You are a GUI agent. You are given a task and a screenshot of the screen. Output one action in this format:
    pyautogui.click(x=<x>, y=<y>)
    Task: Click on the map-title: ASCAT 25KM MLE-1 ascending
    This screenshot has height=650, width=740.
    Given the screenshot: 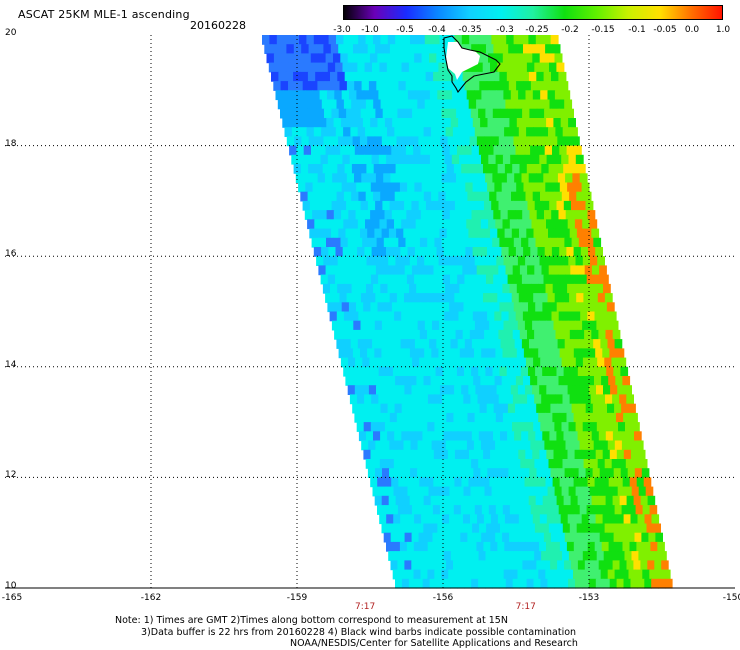 What is the action you would take?
    pyautogui.click(x=104, y=14)
    